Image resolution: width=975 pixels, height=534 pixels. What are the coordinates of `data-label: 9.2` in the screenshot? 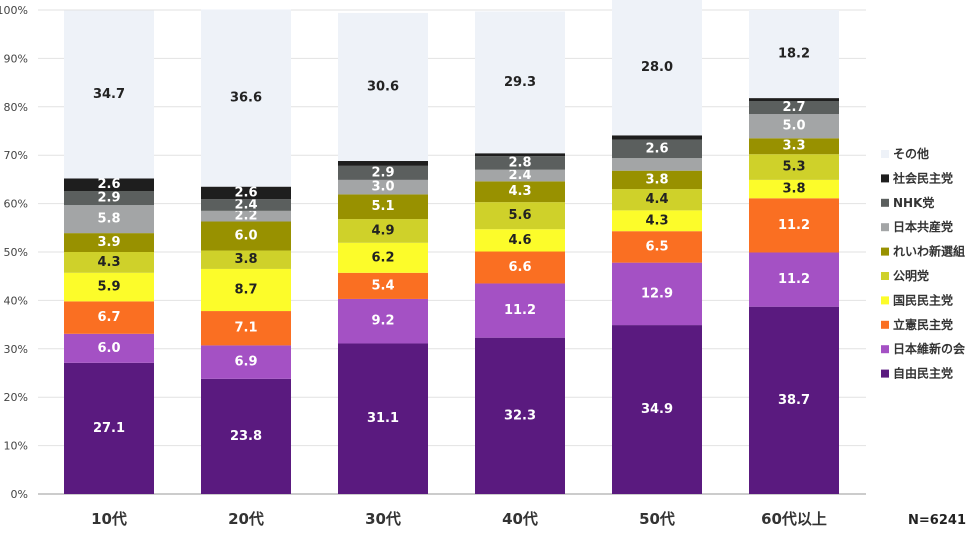 It's located at (382, 321).